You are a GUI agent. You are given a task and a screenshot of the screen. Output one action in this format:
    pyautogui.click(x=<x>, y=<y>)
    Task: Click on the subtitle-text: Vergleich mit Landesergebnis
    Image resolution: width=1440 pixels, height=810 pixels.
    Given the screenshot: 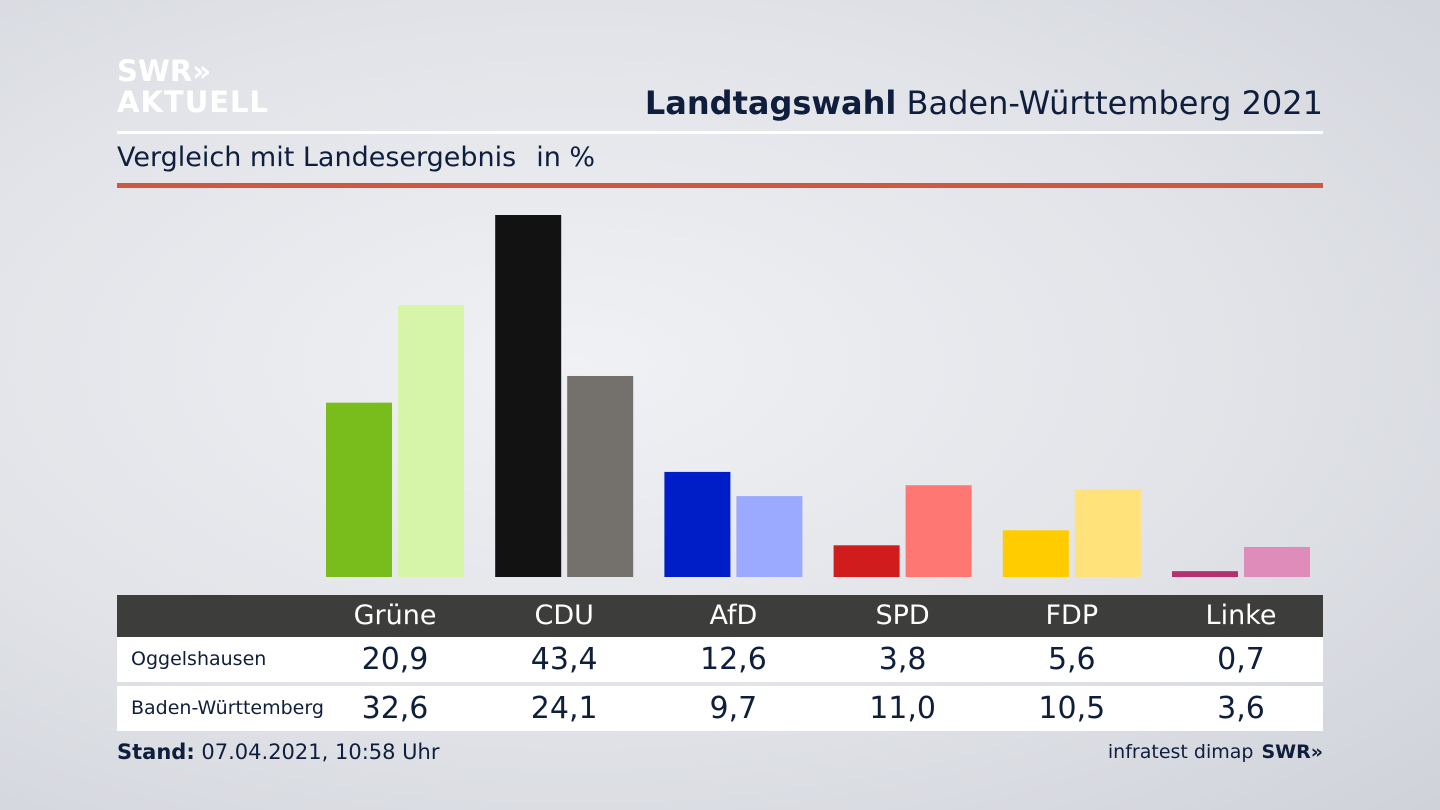 What is the action you would take?
    pyautogui.click(x=317, y=157)
    